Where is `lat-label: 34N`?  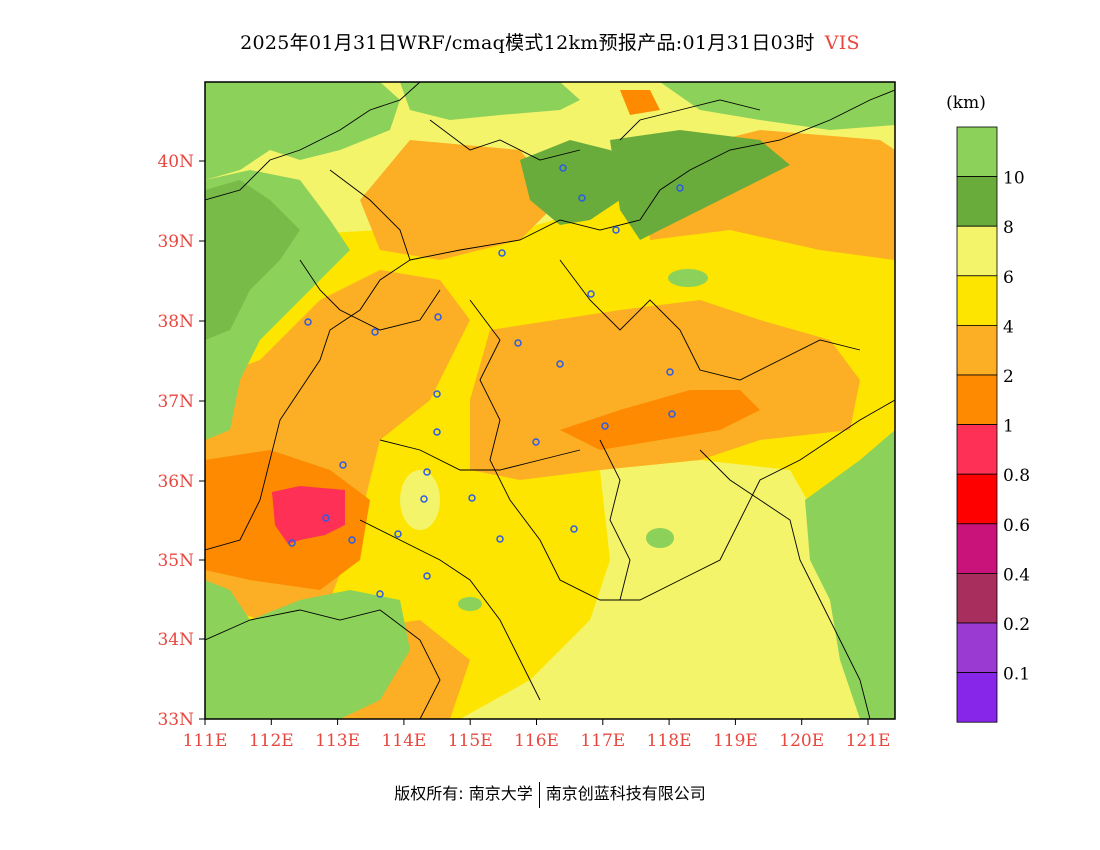
lat-label: 34N is located at coordinates (175, 640).